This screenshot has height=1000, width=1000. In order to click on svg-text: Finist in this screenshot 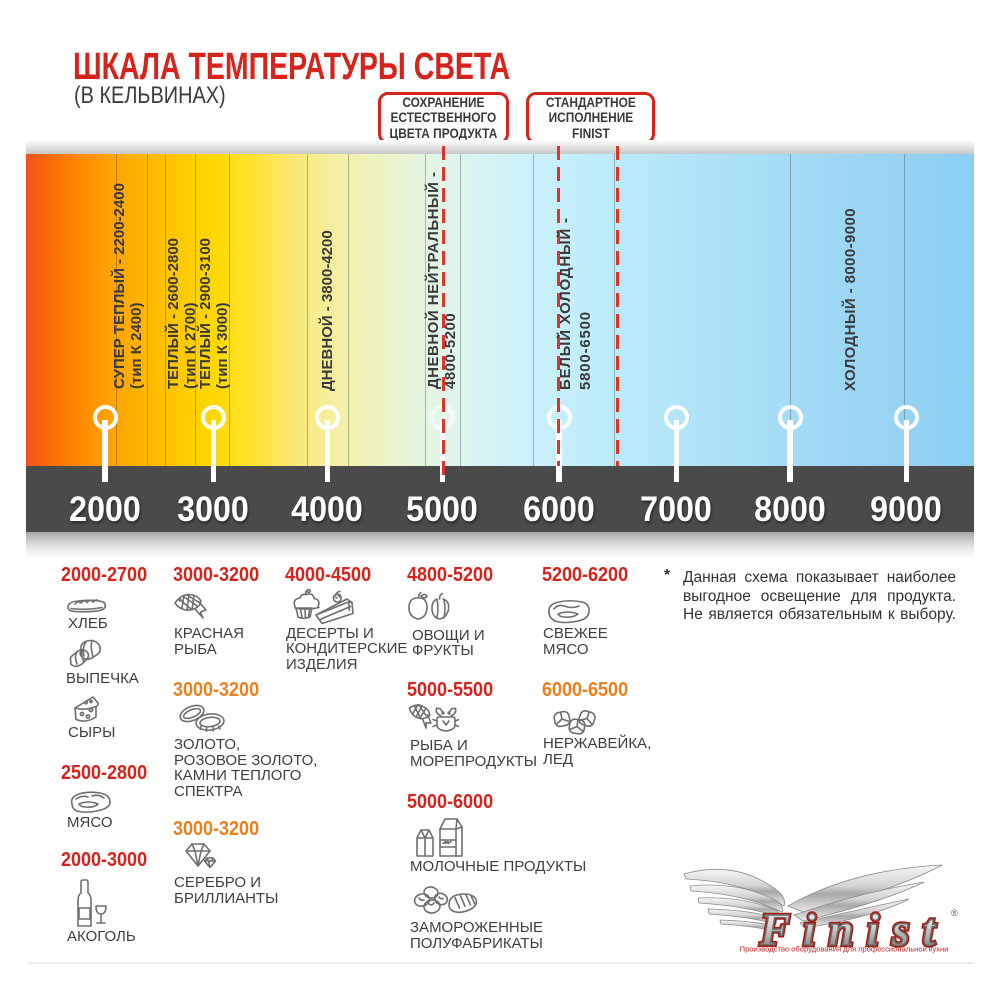, I will do `click(853, 930)`.